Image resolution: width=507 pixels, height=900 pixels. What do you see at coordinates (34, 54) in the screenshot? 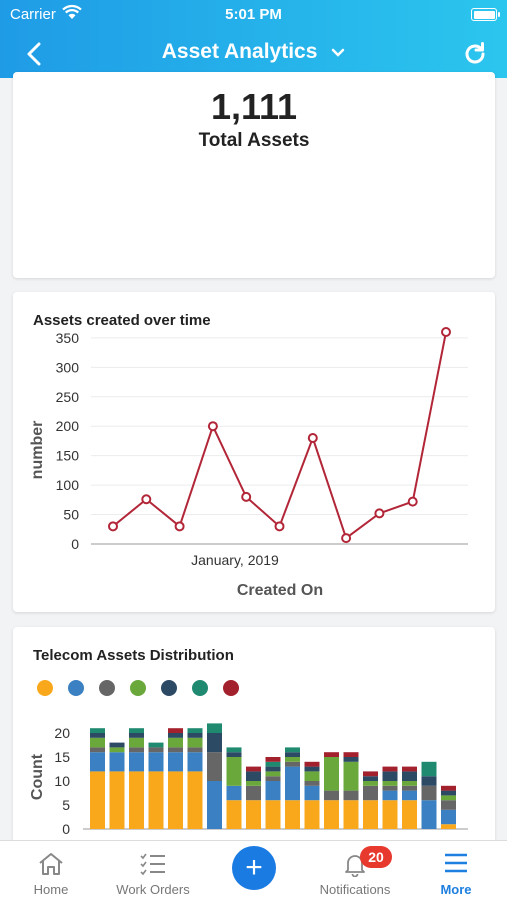
I see `back-button` at bounding box center [34, 54].